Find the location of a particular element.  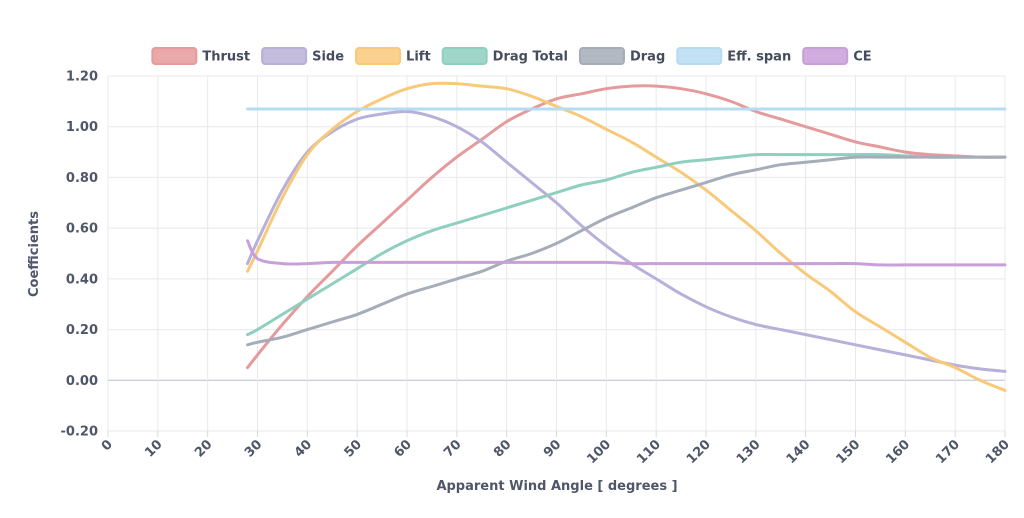

x-axis-title: Apparent Wind Angle [ degrees ] is located at coordinates (556, 486).